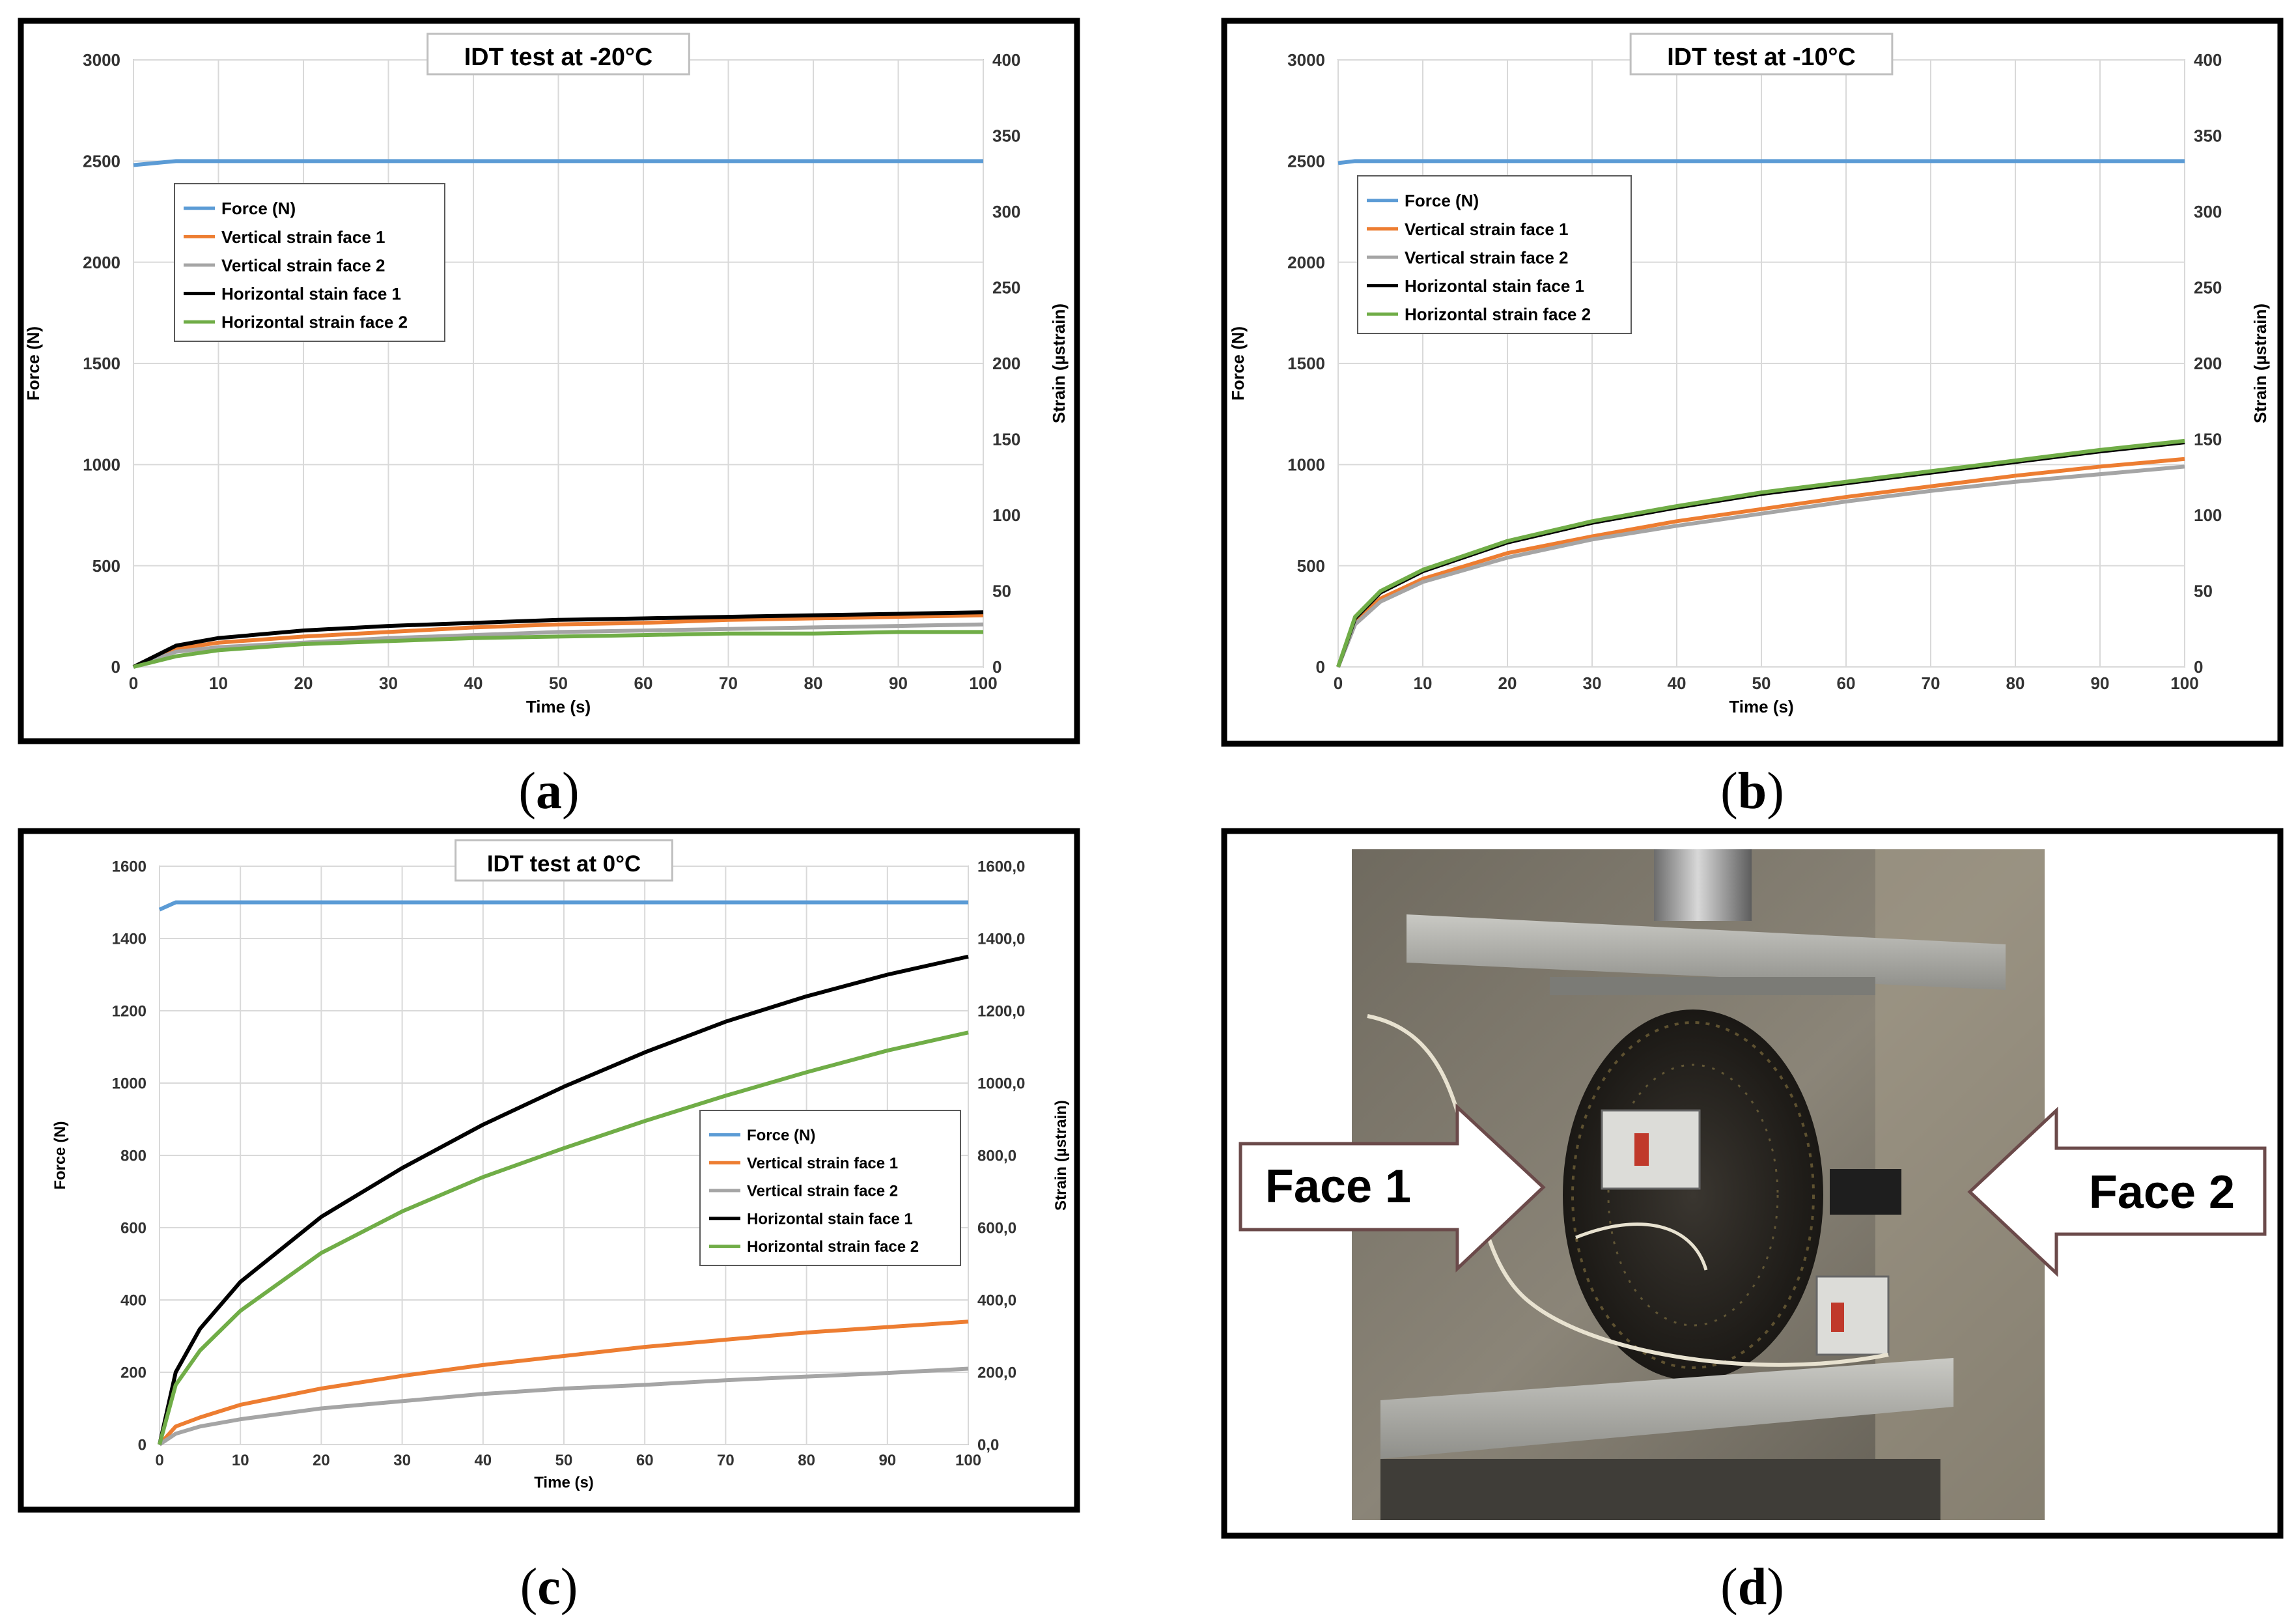  I want to click on piston, so click(1703, 885).